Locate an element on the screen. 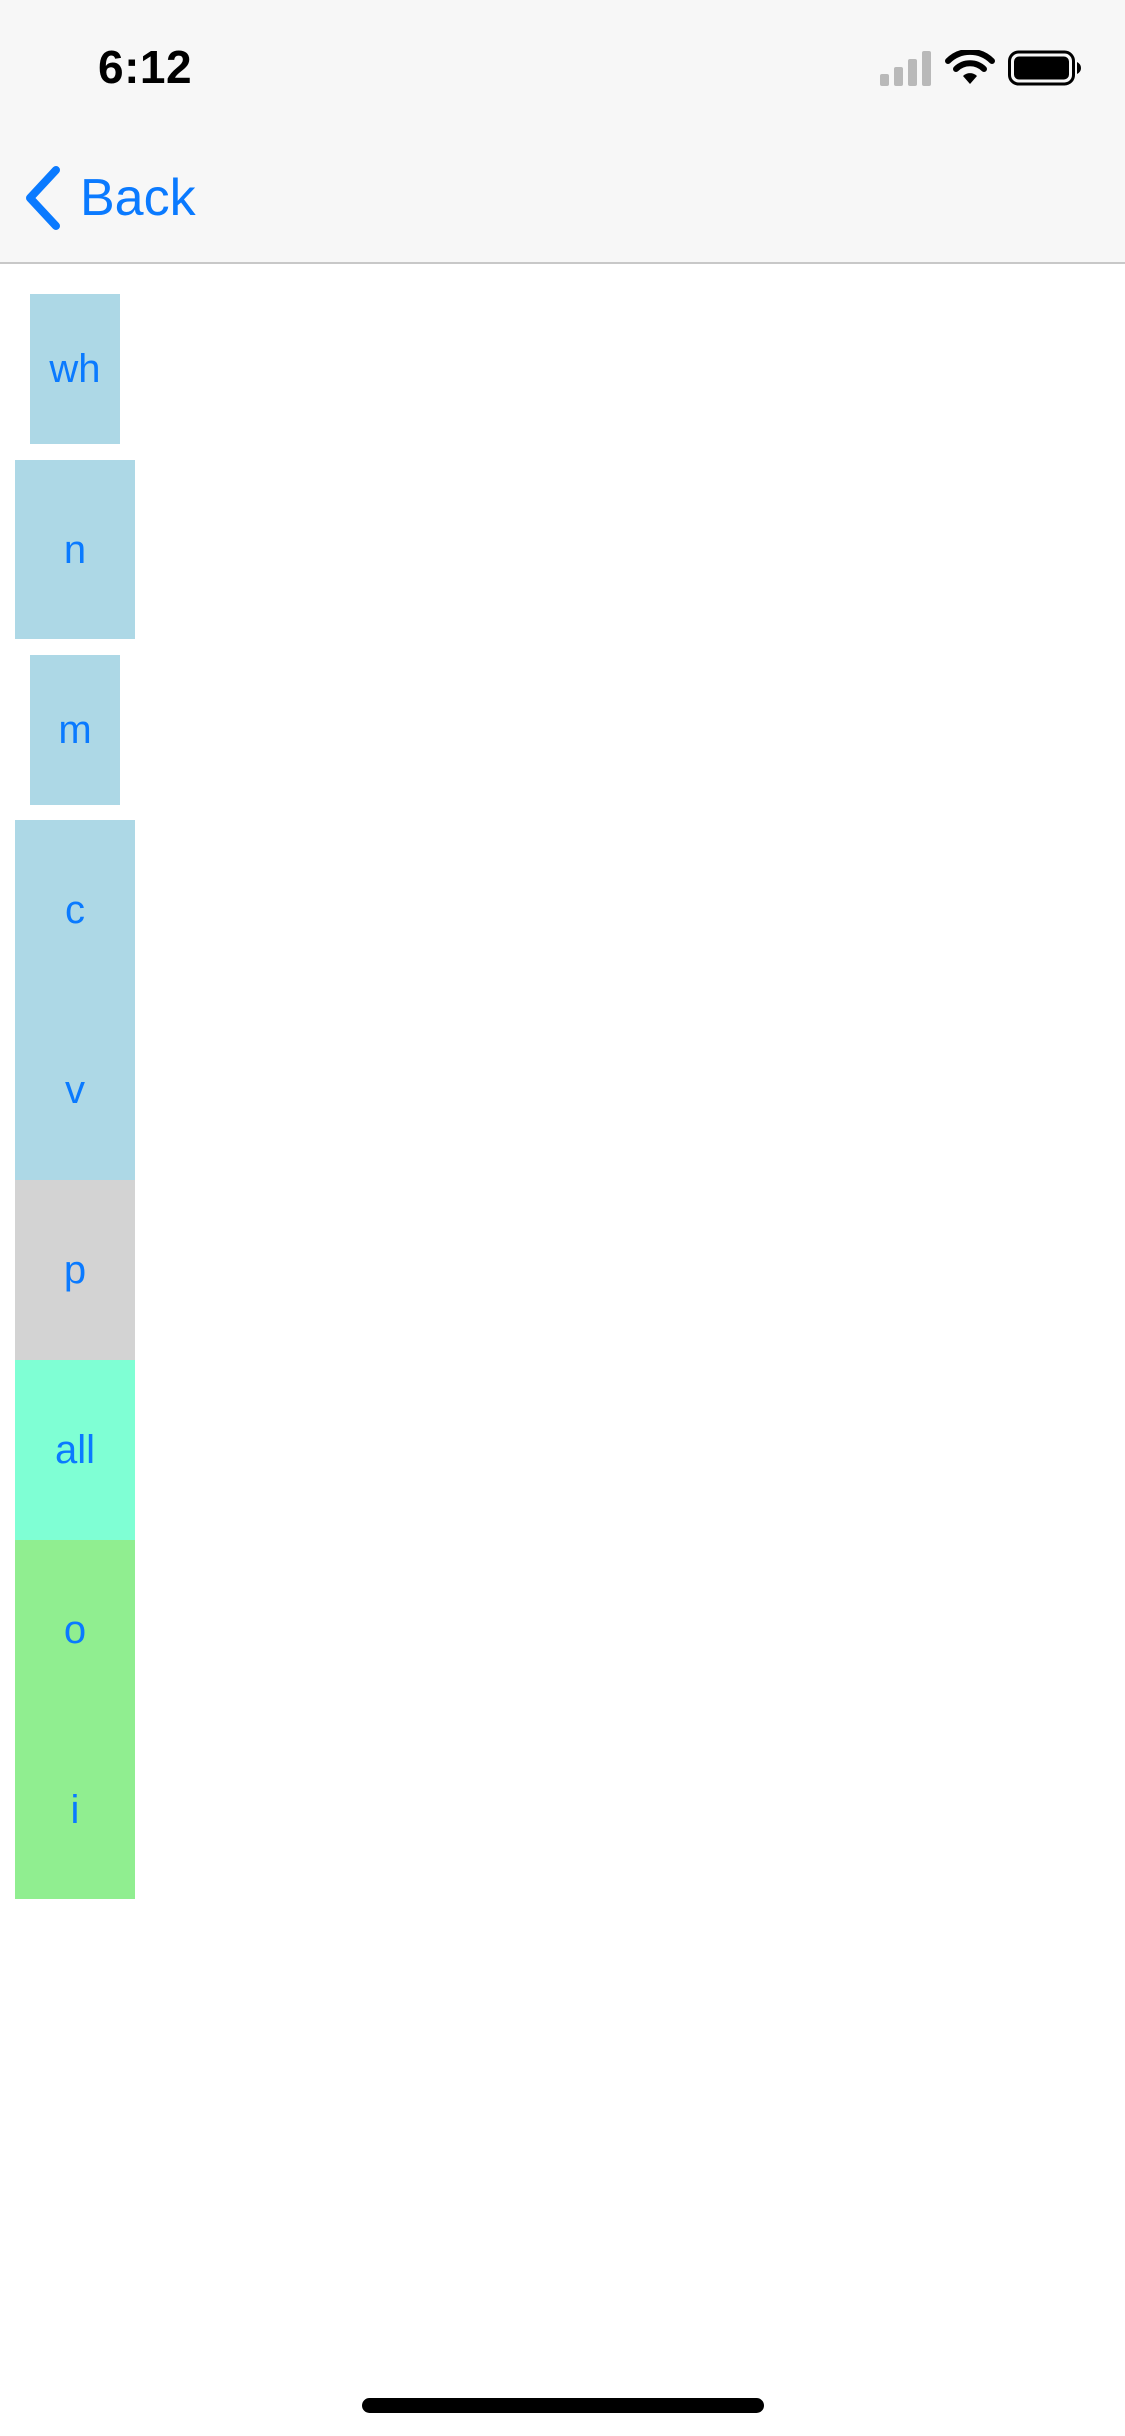 This screenshot has height=2436, width=1125. chip-i: i is located at coordinates (75, 1809).